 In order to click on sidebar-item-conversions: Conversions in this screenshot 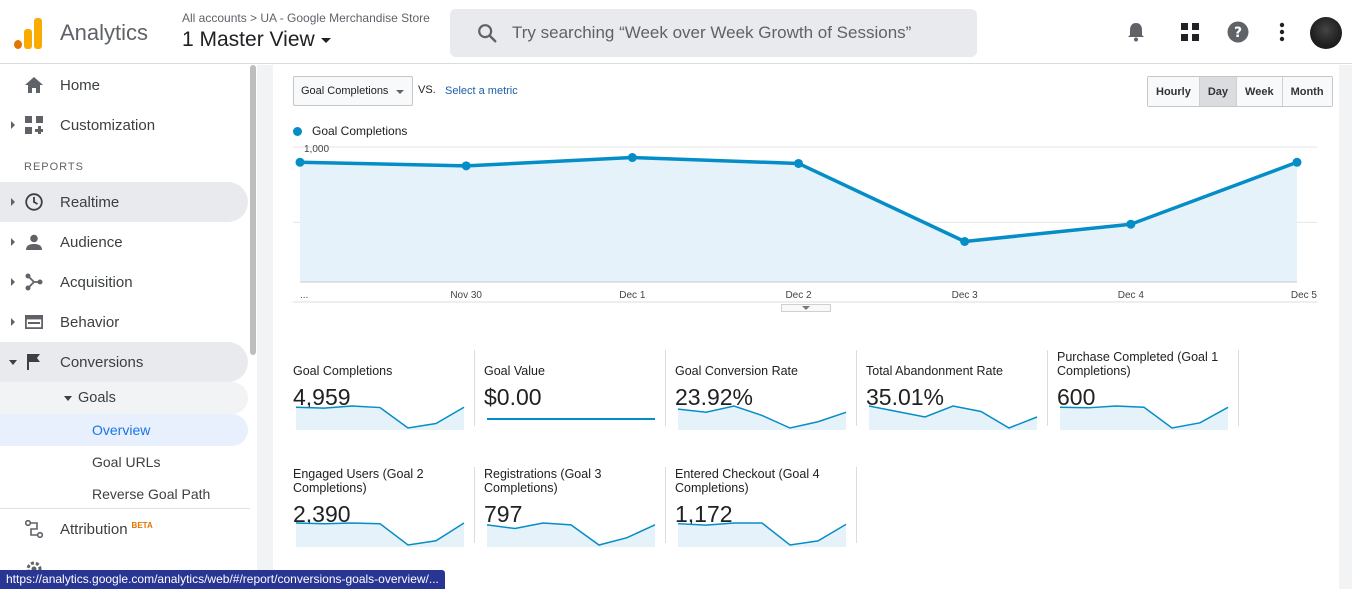, I will do `click(124, 362)`.